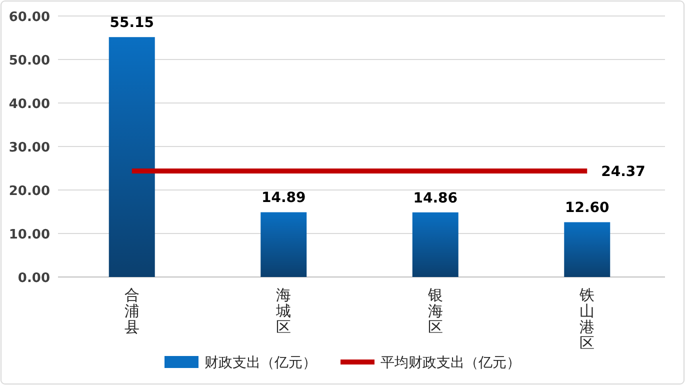 The height and width of the screenshot is (385, 685). Describe the element at coordinates (29, 191) in the screenshot. I see `y-tick-label: 20.00` at that location.